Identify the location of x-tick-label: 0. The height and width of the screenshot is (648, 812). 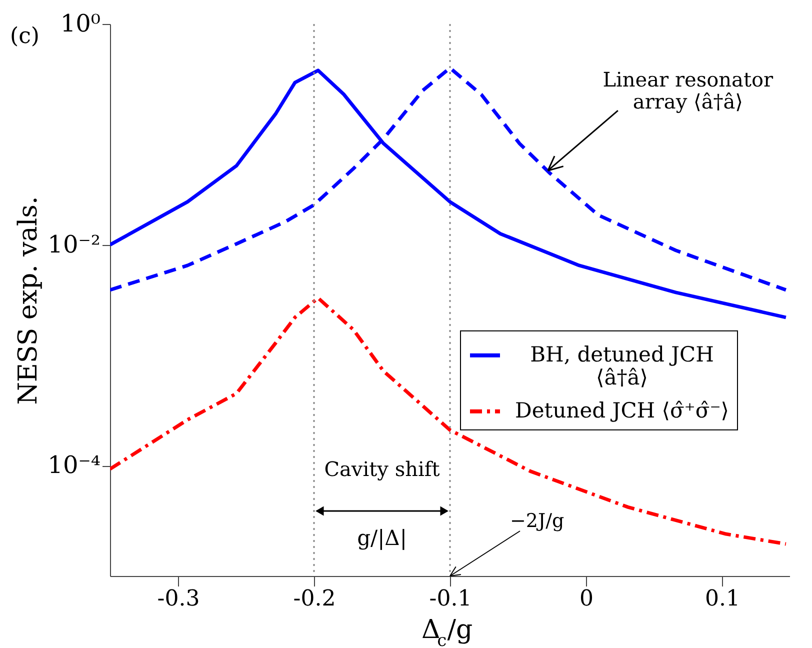
(587, 599).